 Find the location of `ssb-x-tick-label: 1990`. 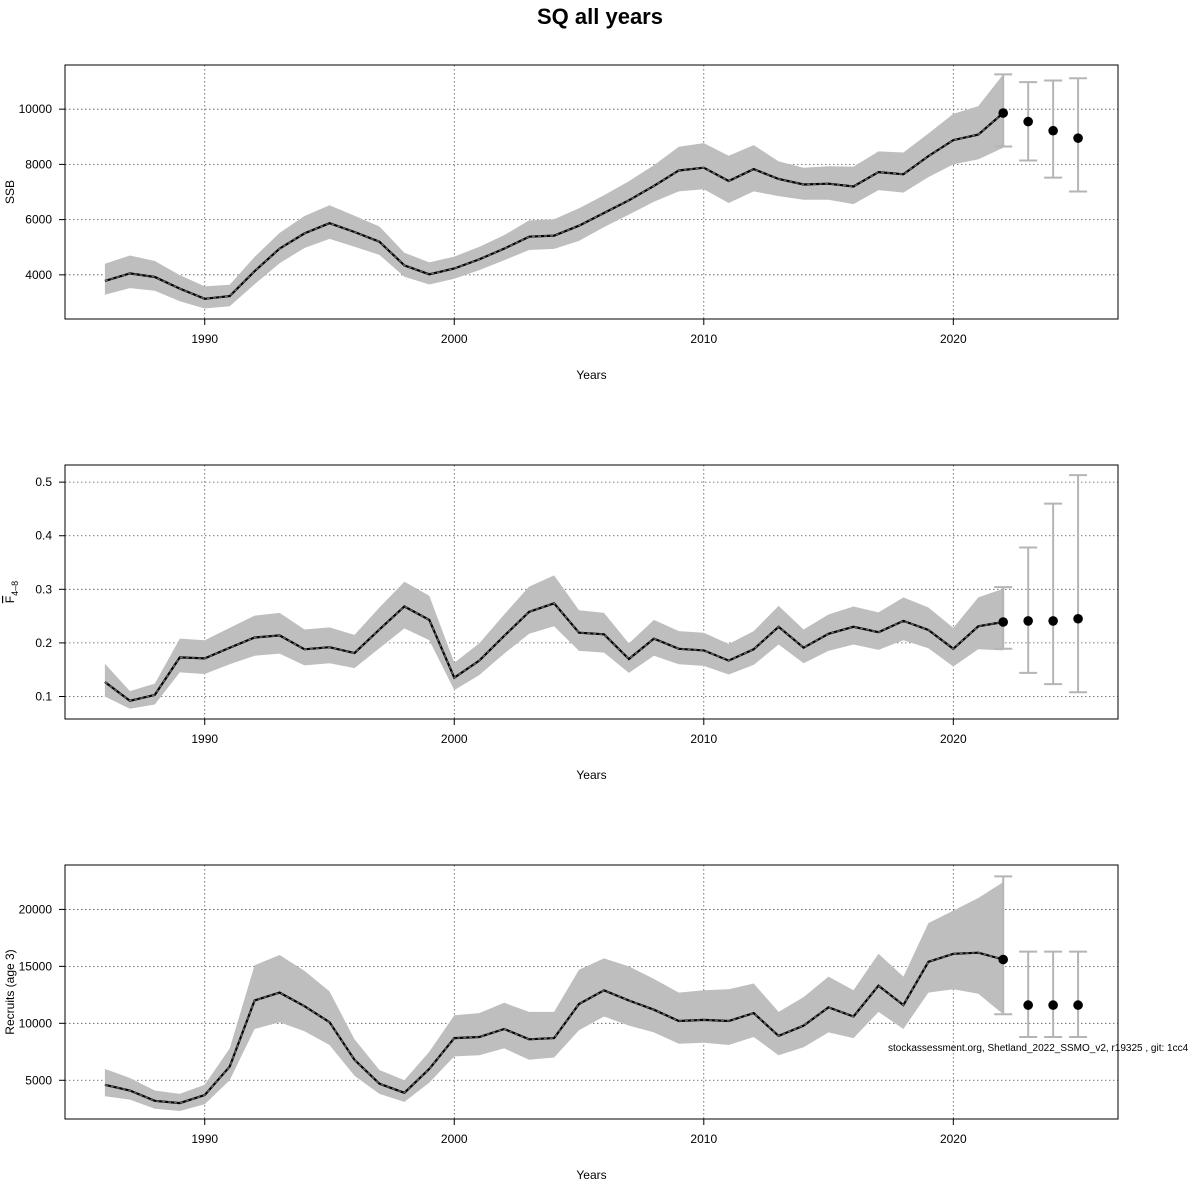

ssb-x-tick-label: 1990 is located at coordinates (204, 339).